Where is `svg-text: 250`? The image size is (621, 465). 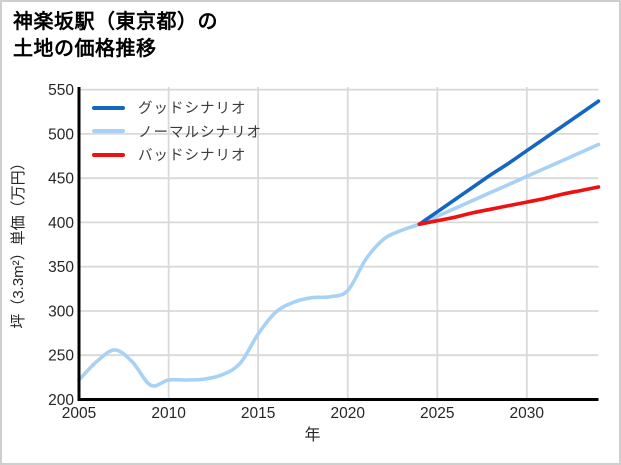 svg-text: 250 is located at coordinates (61, 356).